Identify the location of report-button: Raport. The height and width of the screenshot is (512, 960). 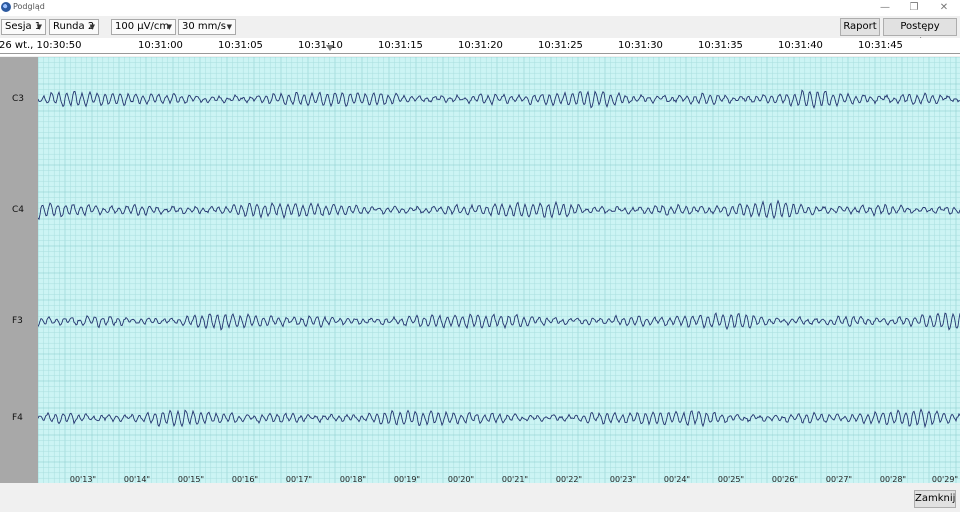
(860, 27).